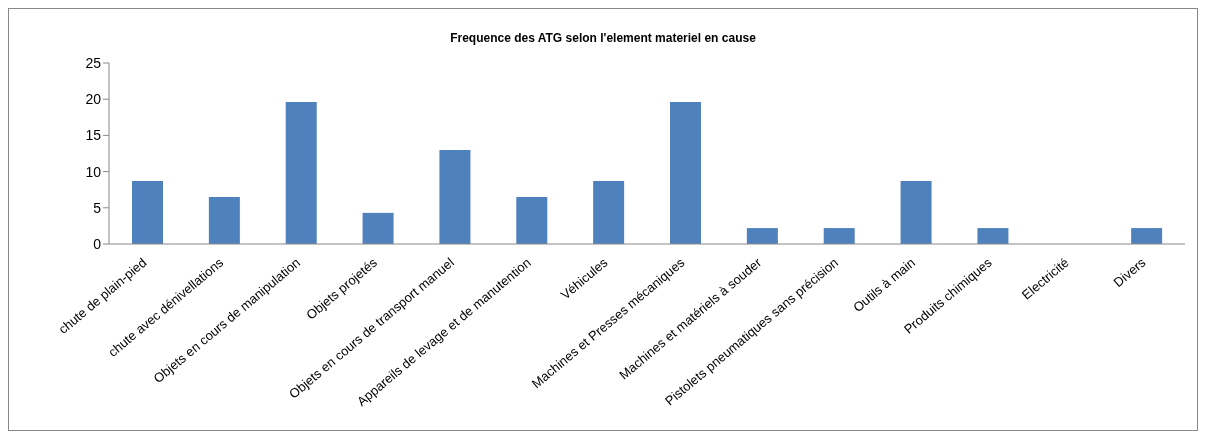  What do you see at coordinates (93, 135) in the screenshot?
I see `y-tick-label: 15` at bounding box center [93, 135].